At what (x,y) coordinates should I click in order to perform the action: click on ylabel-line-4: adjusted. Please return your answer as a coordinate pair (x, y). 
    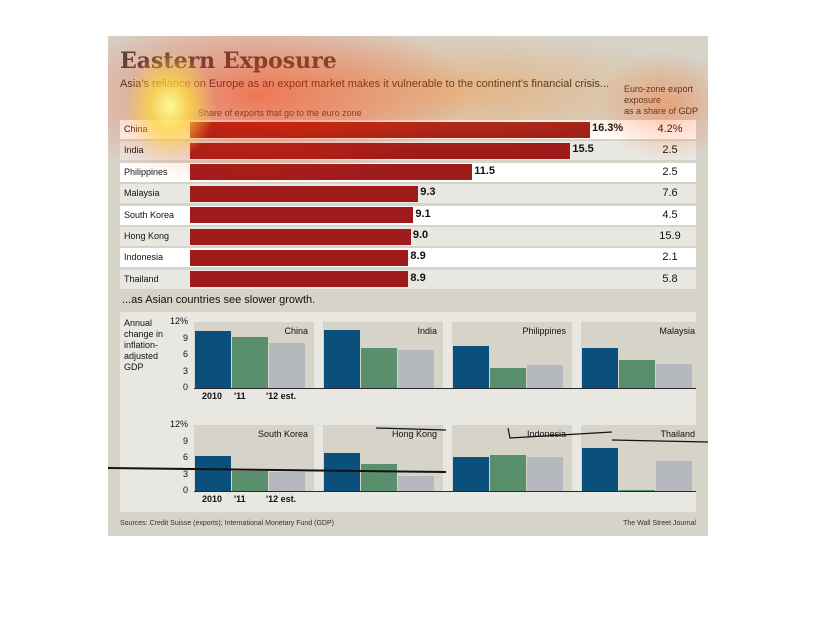
    Looking at the image, I should click on (141, 356).